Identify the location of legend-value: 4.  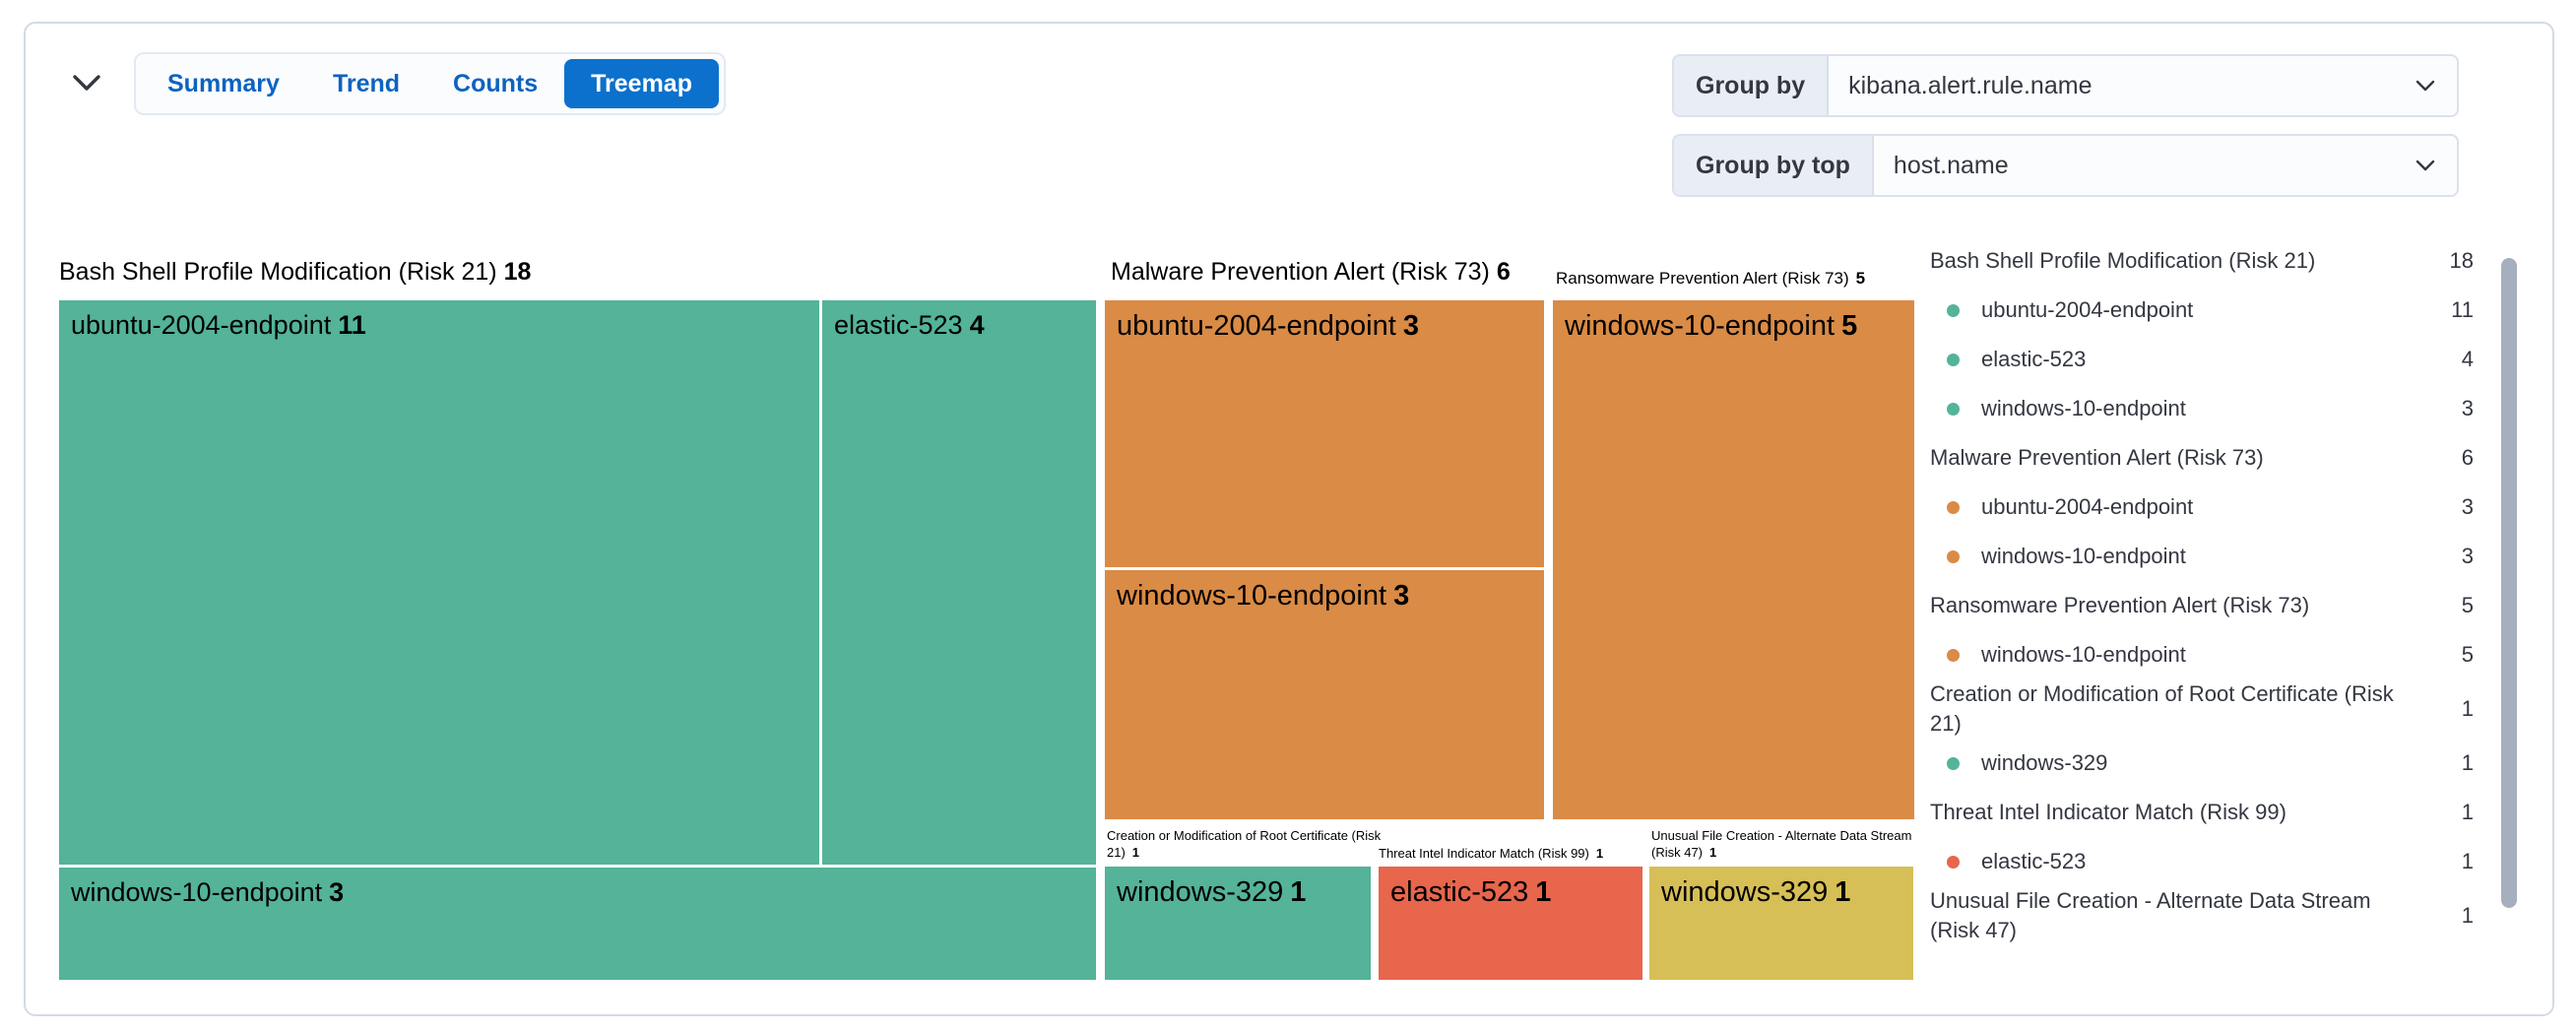
(2467, 359).